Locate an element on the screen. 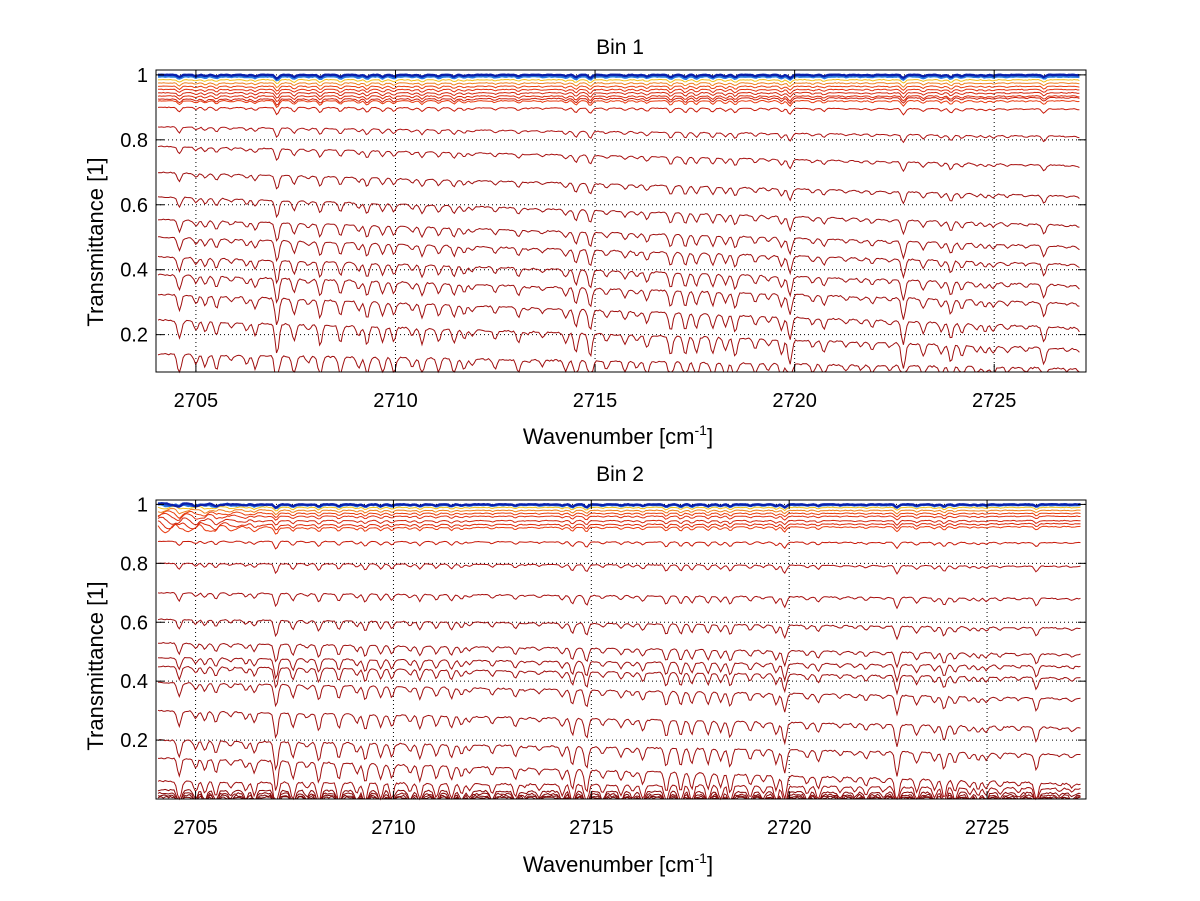 This screenshot has width=1200, height=901. chart-title: Bin 2 is located at coordinates (620, 474).